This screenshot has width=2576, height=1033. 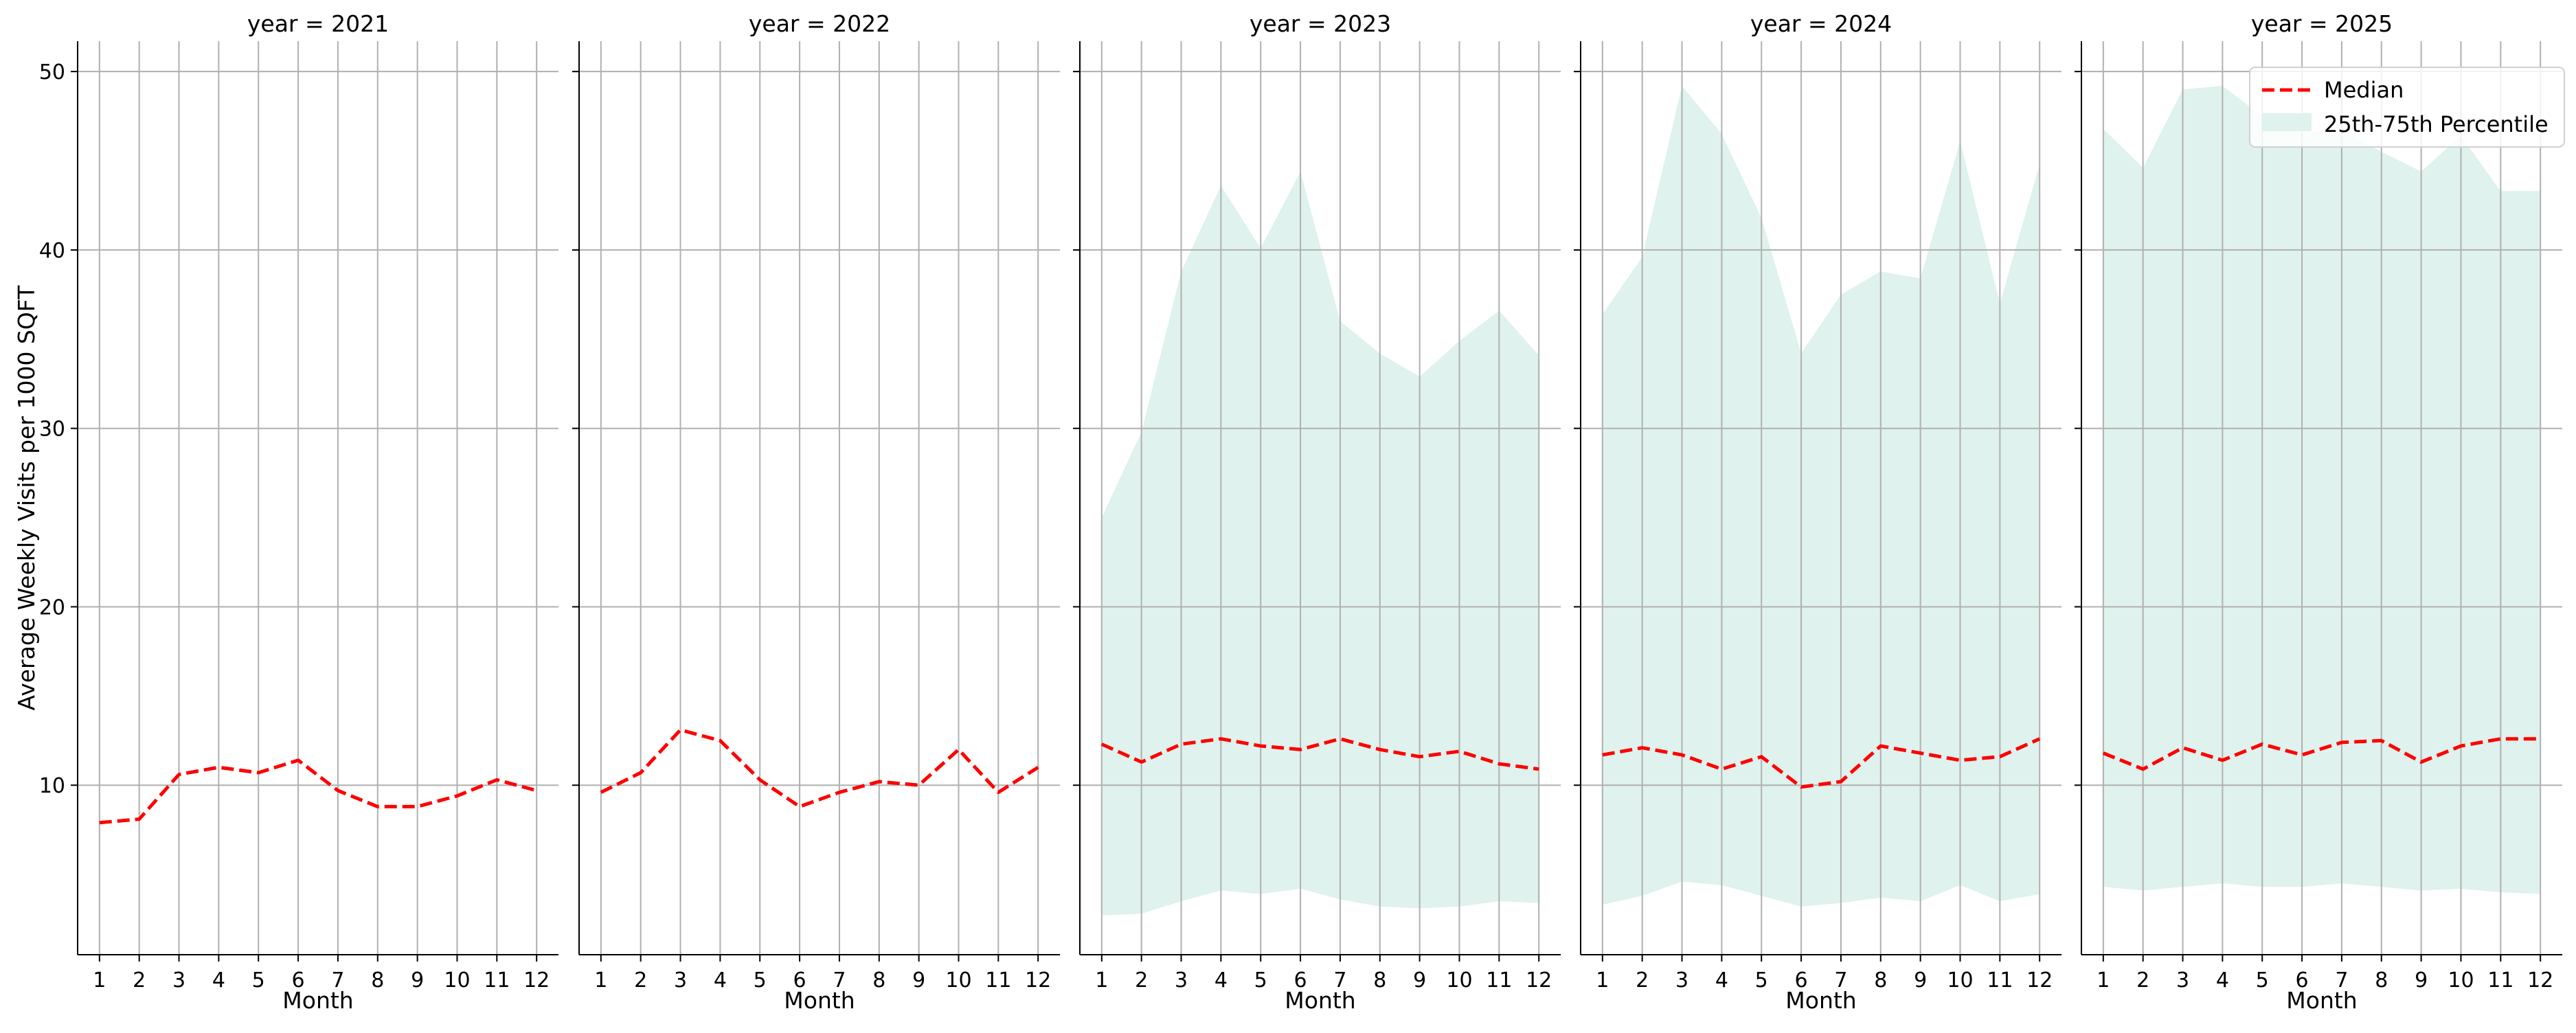 I want to click on y-tick-label: 40, so click(x=52, y=251).